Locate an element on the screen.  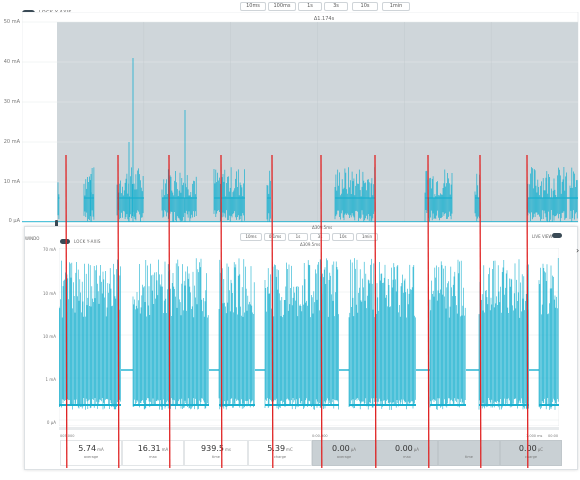
time-button-1min: 1min is located at coordinates (396, 6).